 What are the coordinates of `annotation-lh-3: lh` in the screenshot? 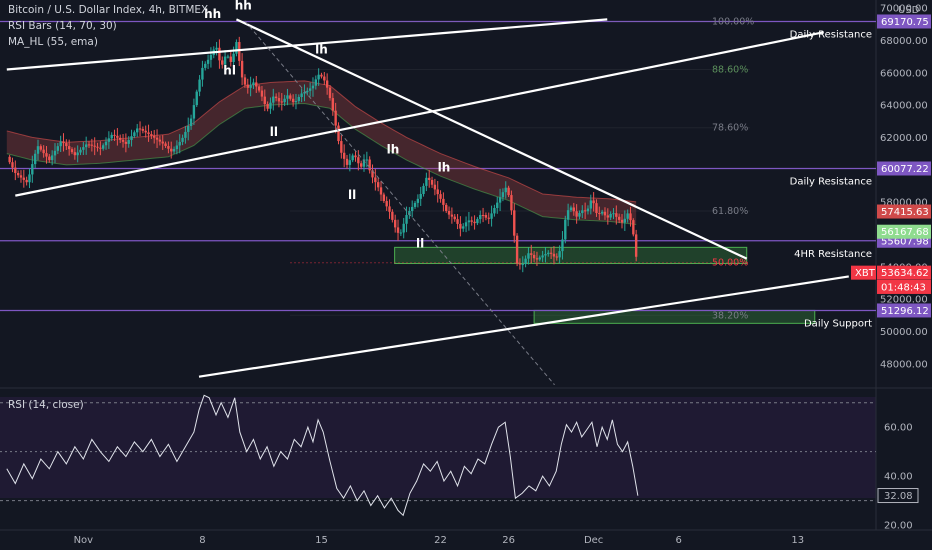 It's located at (321, 49).